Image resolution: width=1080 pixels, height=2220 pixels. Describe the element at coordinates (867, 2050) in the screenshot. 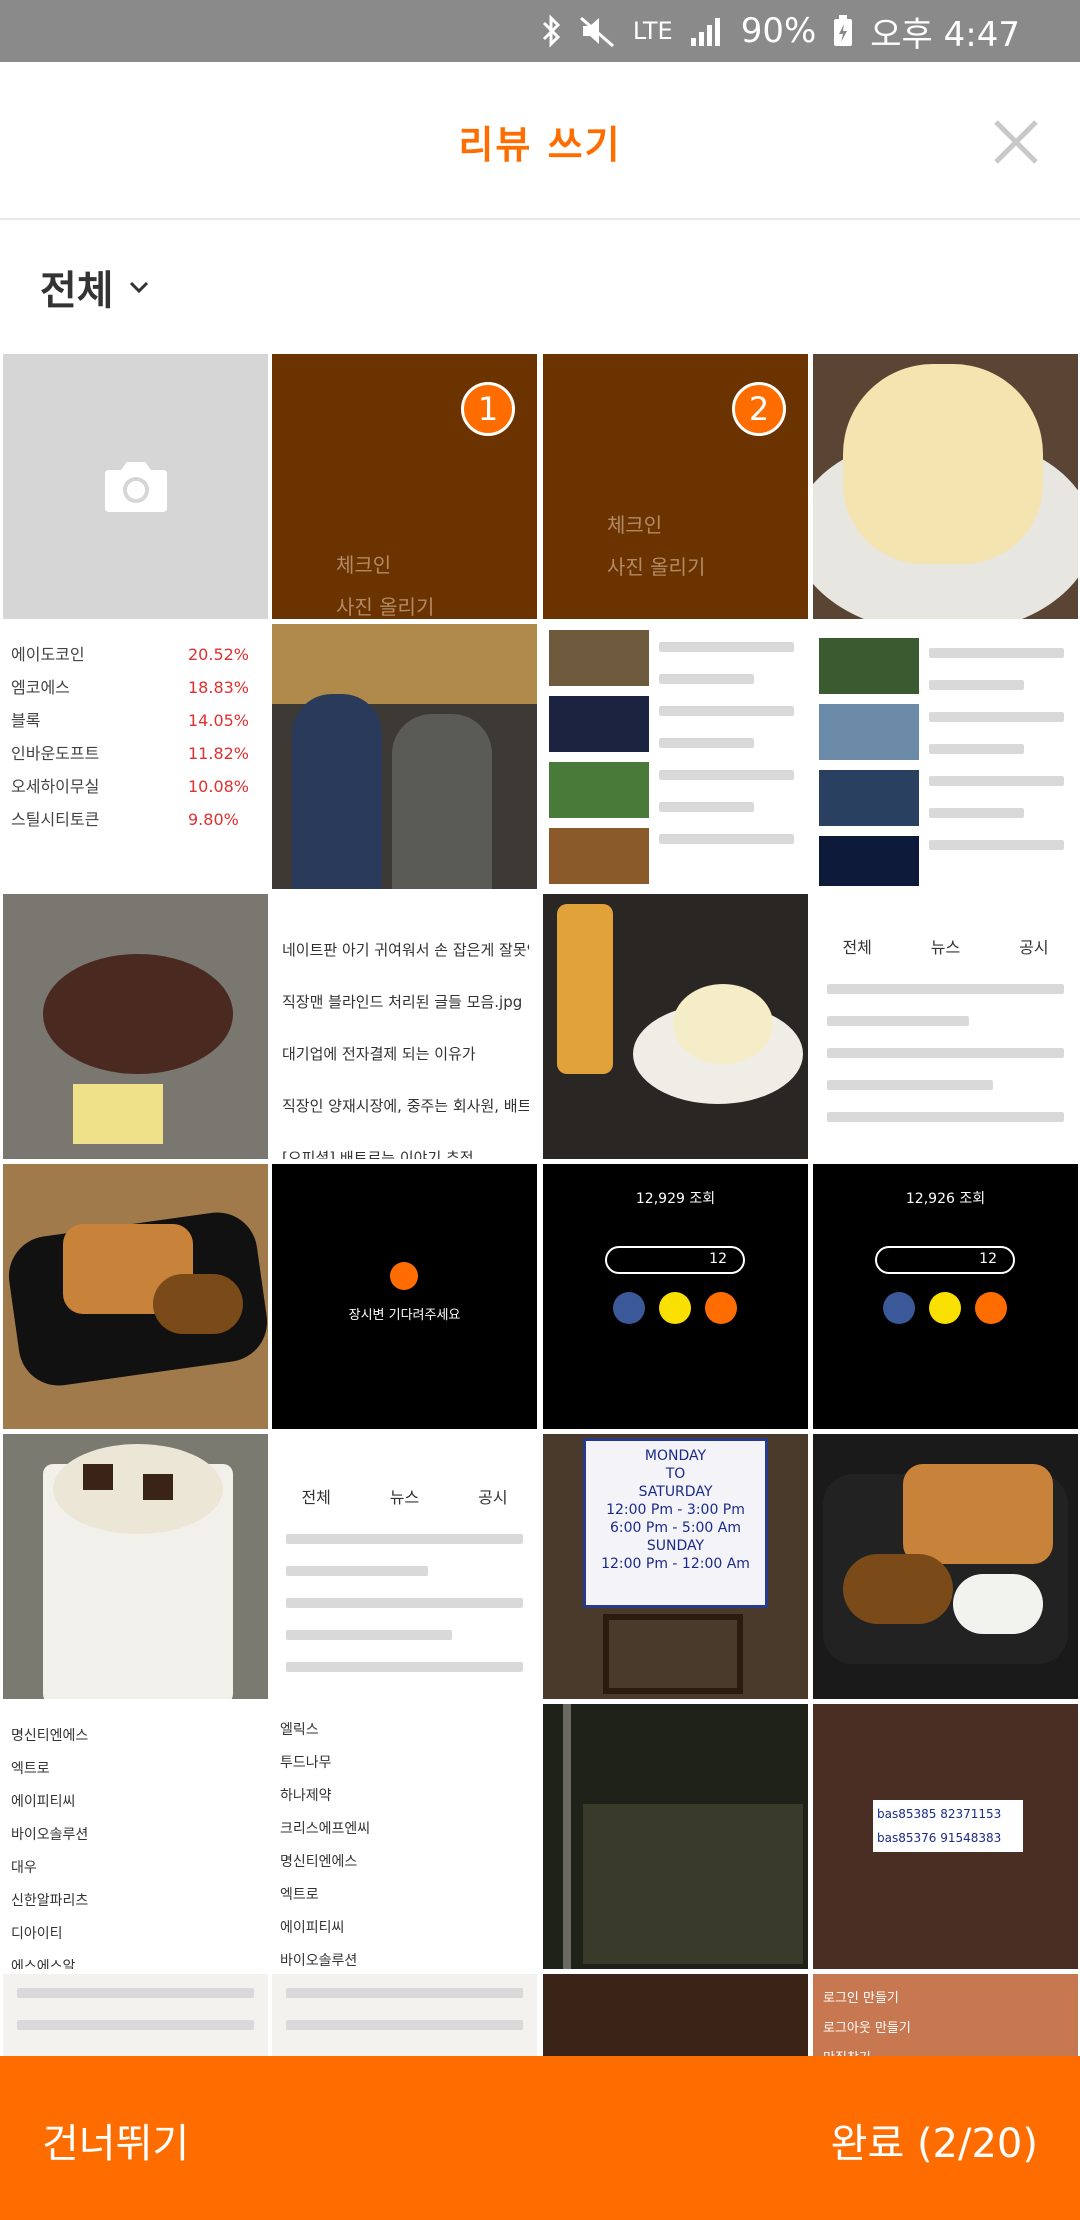

I see `list-item: 맛집찾기` at that location.